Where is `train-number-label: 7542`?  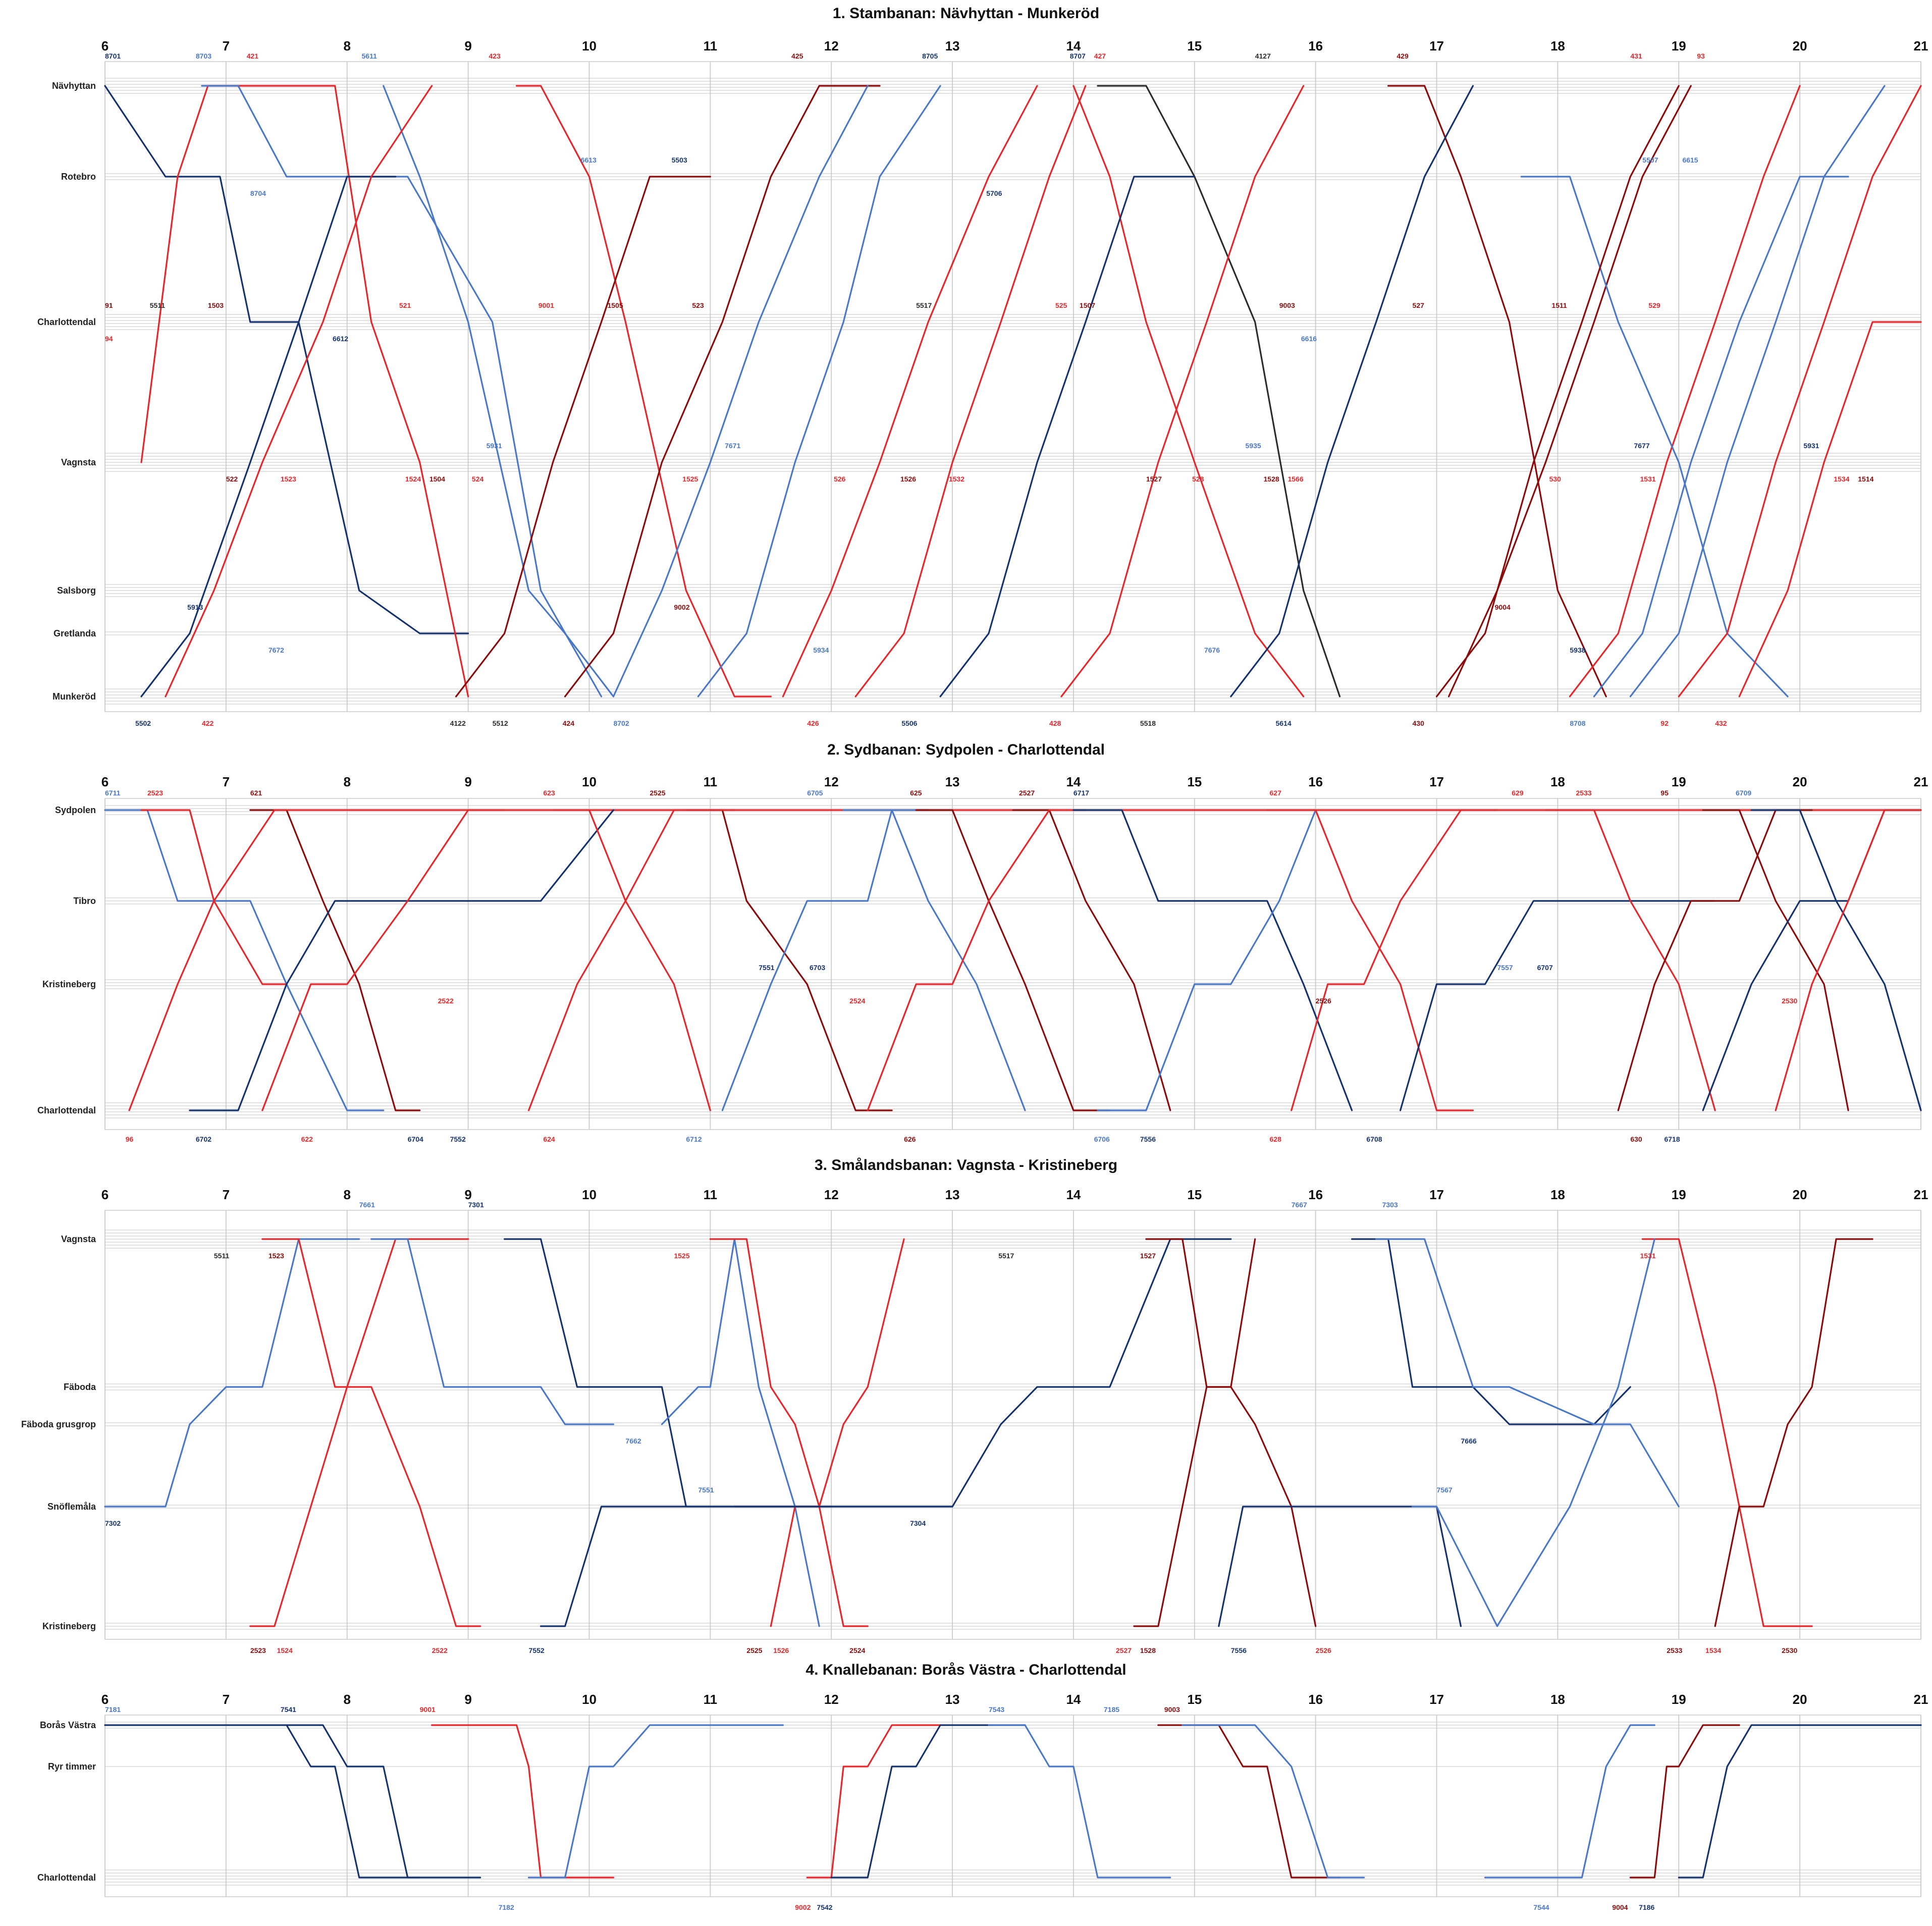 train-number-label: 7542 is located at coordinates (824, 1907).